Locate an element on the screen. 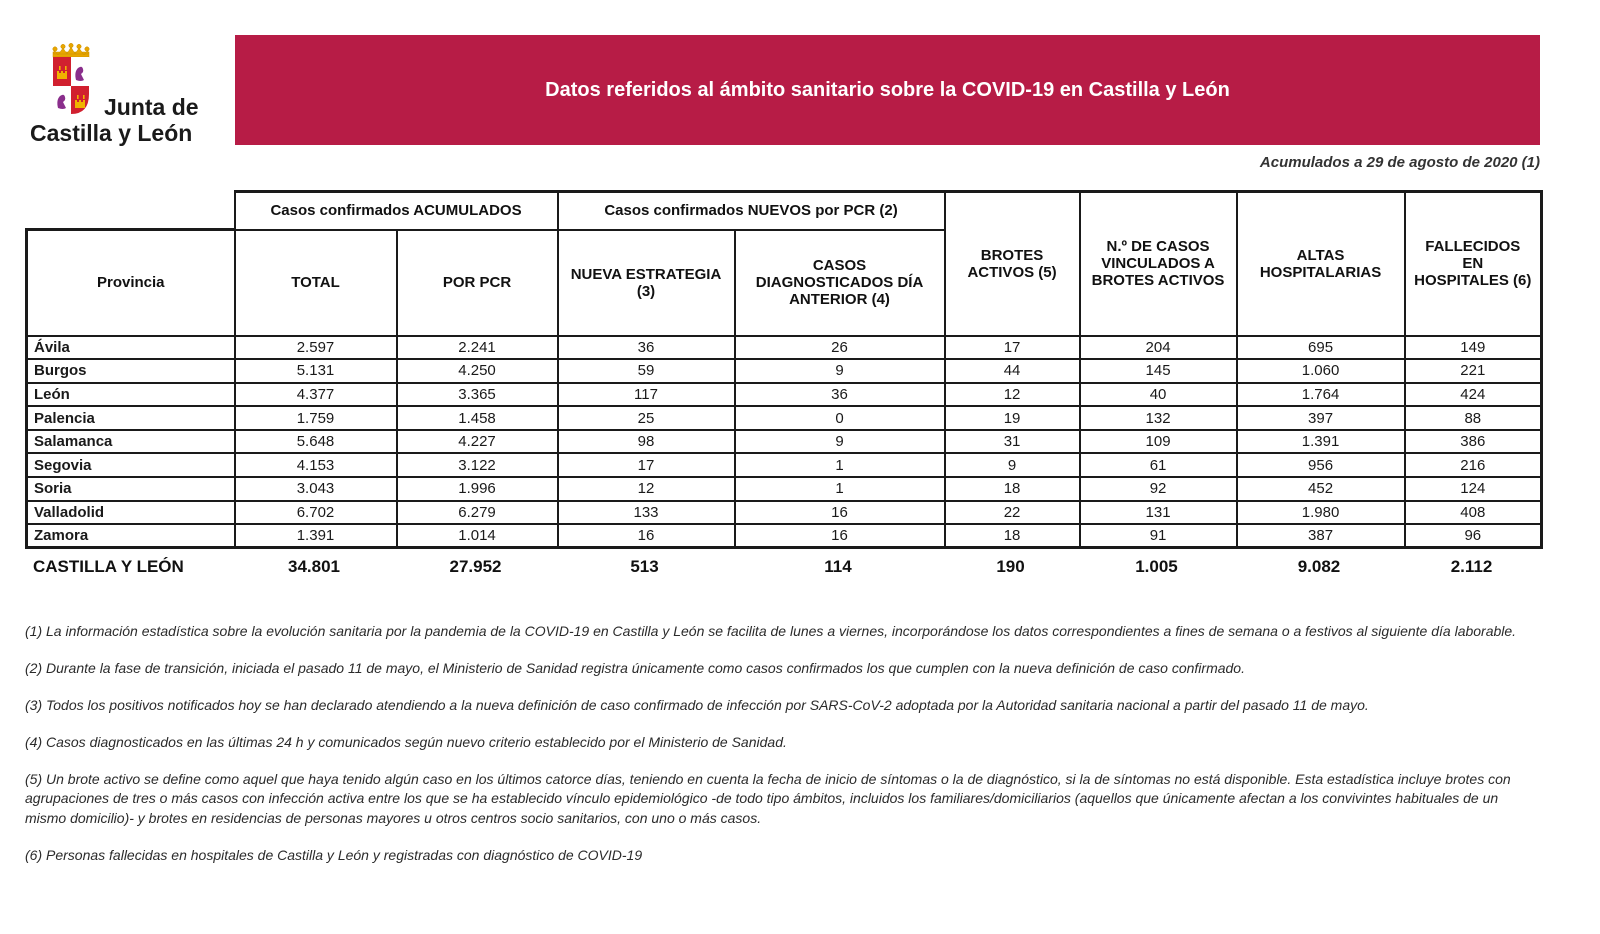 The width and height of the screenshot is (1600, 934). data-cell: 22 is located at coordinates (1012, 512).